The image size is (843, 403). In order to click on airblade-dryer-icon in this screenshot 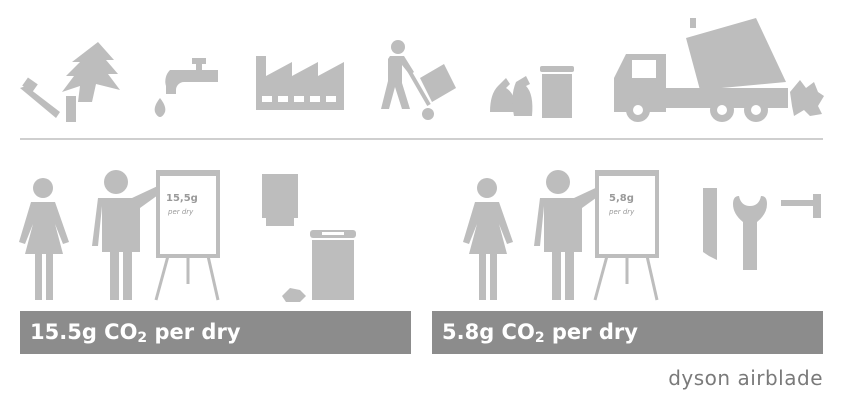, I will do `click(762, 229)`.